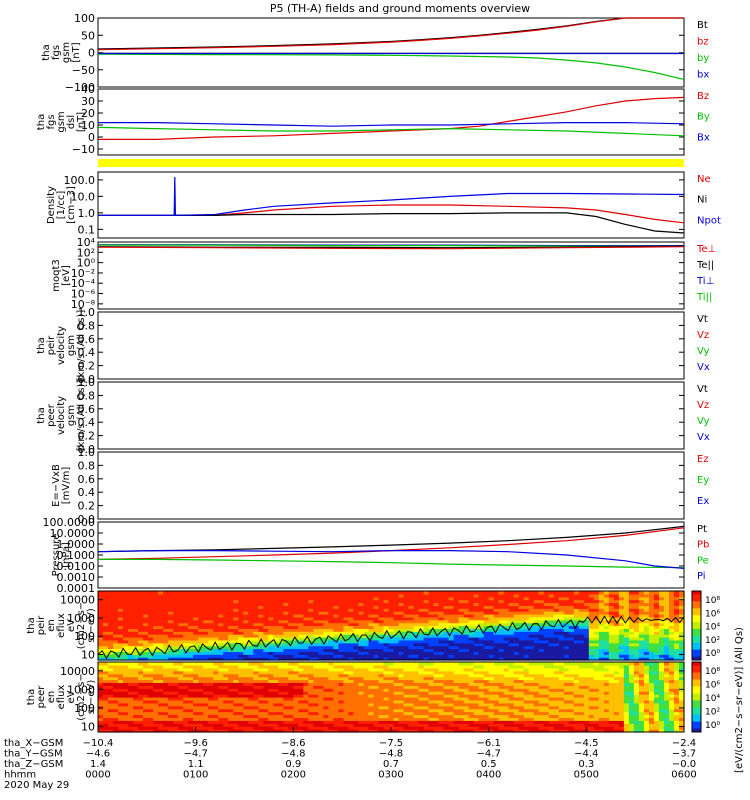  What do you see at coordinates (391, 245) in the screenshot?
I see `series-line-Ti||` at bounding box center [391, 245].